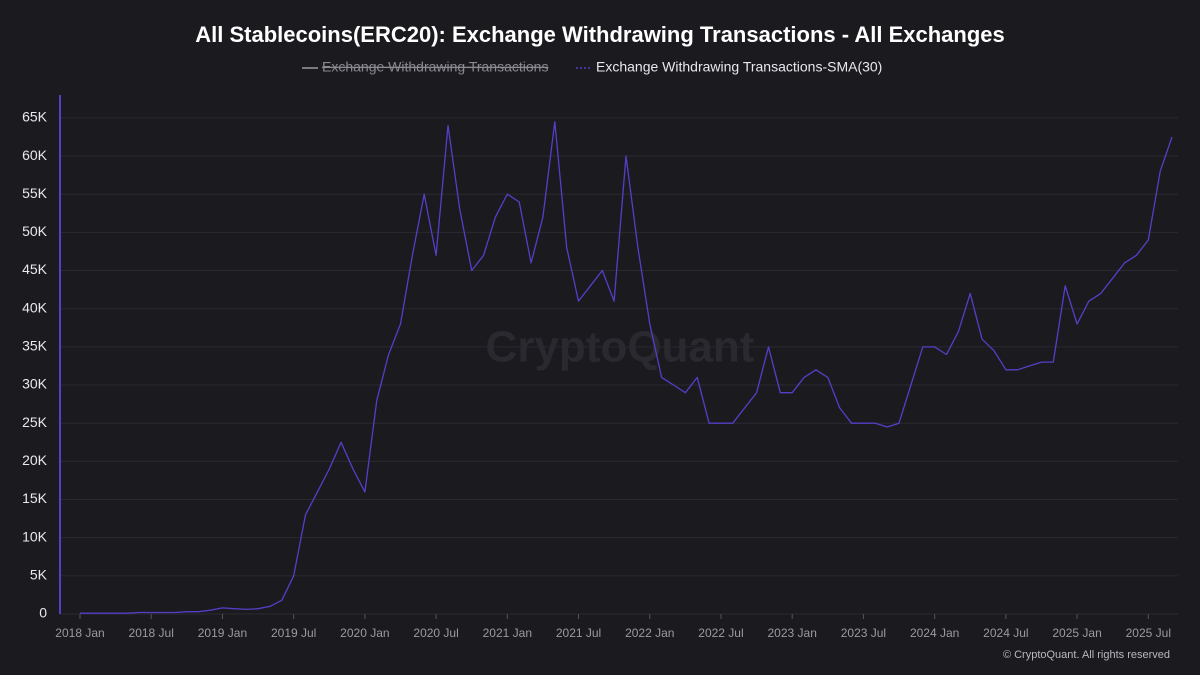 The image size is (1200, 675). Describe the element at coordinates (578, 633) in the screenshot. I see `x-tick-label: 2021 Jul` at that location.